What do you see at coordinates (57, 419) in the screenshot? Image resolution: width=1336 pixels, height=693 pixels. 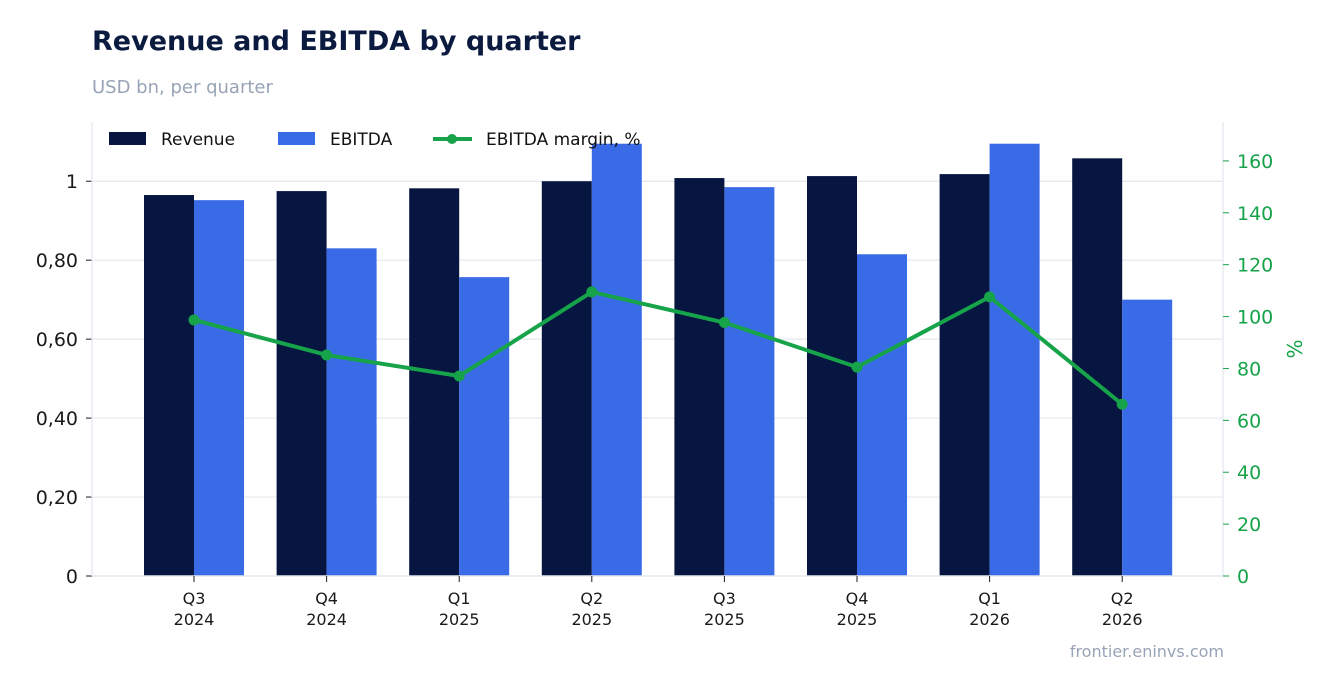 I see `y-left-tick-label: 0,40` at bounding box center [57, 419].